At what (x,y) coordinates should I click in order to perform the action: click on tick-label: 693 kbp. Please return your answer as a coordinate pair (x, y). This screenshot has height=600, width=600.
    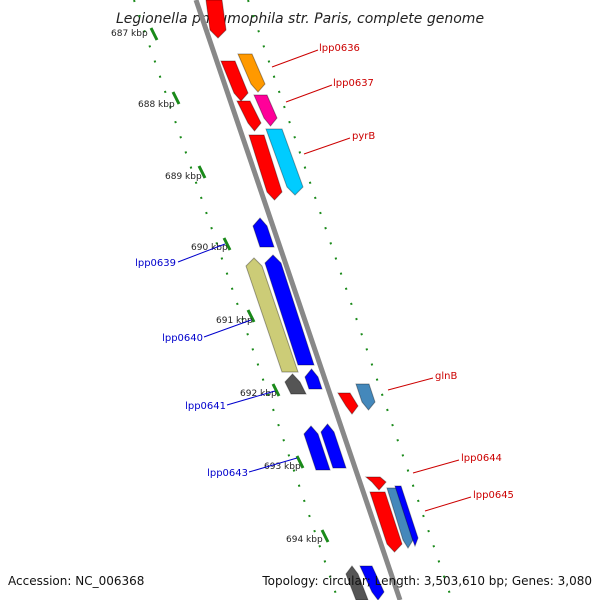
    Looking at the image, I should click on (282, 467).